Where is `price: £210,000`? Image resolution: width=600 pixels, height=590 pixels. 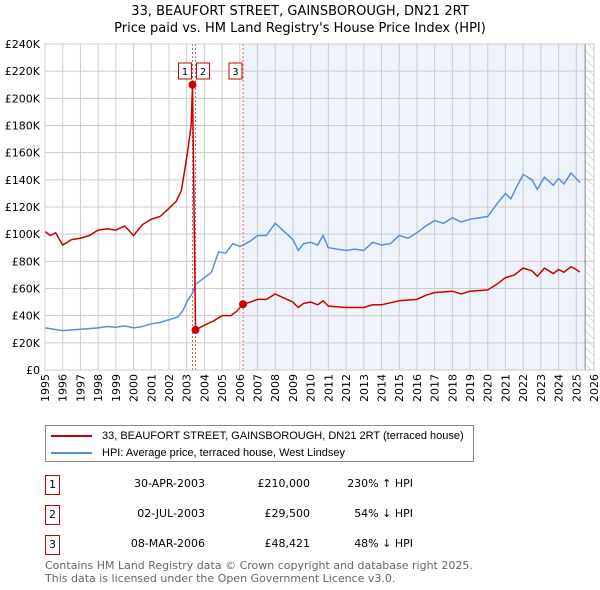 price: £210,000 is located at coordinates (284, 483).